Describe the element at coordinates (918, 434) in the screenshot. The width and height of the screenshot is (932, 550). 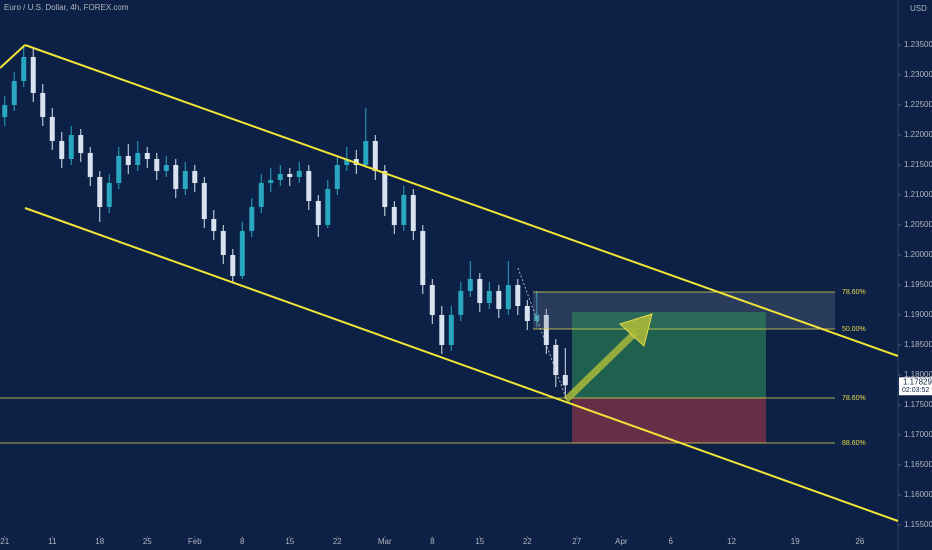
I see `y-tick-label: 1.17000` at that location.